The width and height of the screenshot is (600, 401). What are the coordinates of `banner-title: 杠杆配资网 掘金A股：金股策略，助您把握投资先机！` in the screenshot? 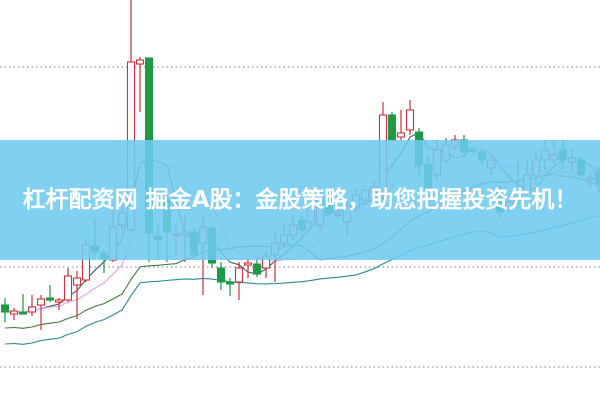 It's located at (300, 200).